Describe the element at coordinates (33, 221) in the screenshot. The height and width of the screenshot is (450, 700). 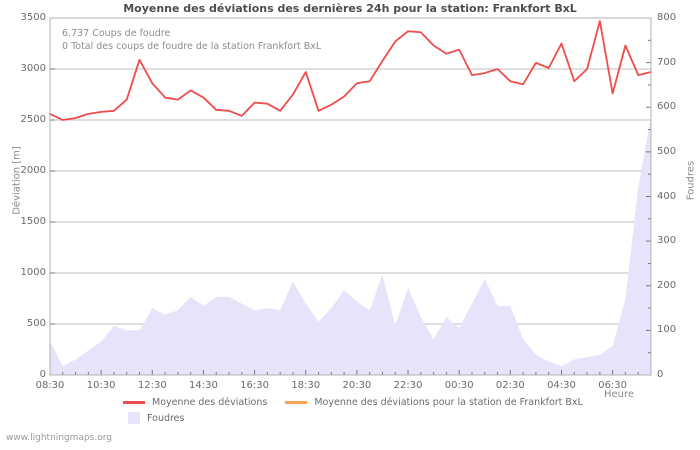
I see `y-axis-left-tick-label: 1500` at that location.